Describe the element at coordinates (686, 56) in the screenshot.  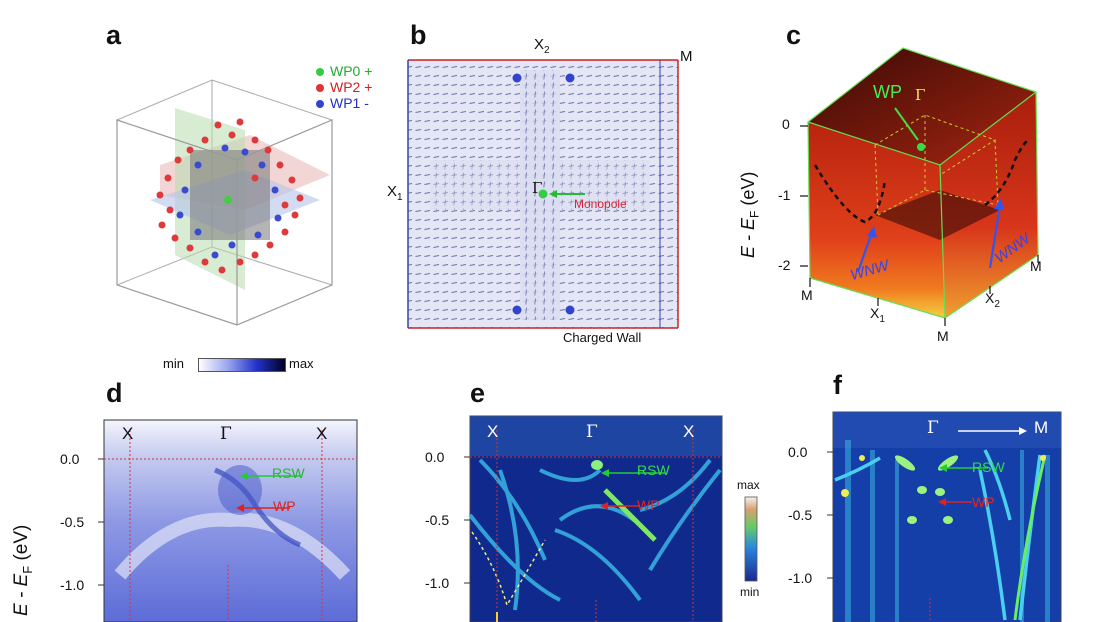
I see `b-m-label: M` at that location.